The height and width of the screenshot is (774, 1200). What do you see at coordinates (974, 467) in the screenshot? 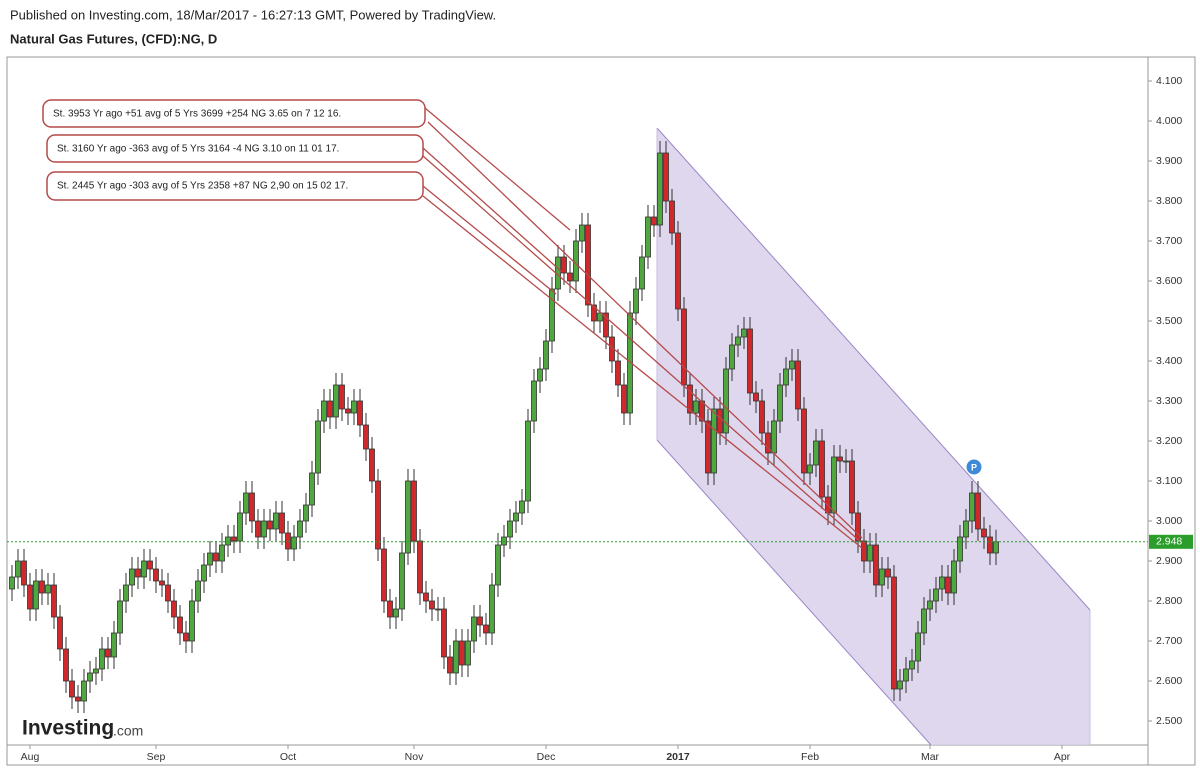
I see `marker-label: P` at bounding box center [974, 467].